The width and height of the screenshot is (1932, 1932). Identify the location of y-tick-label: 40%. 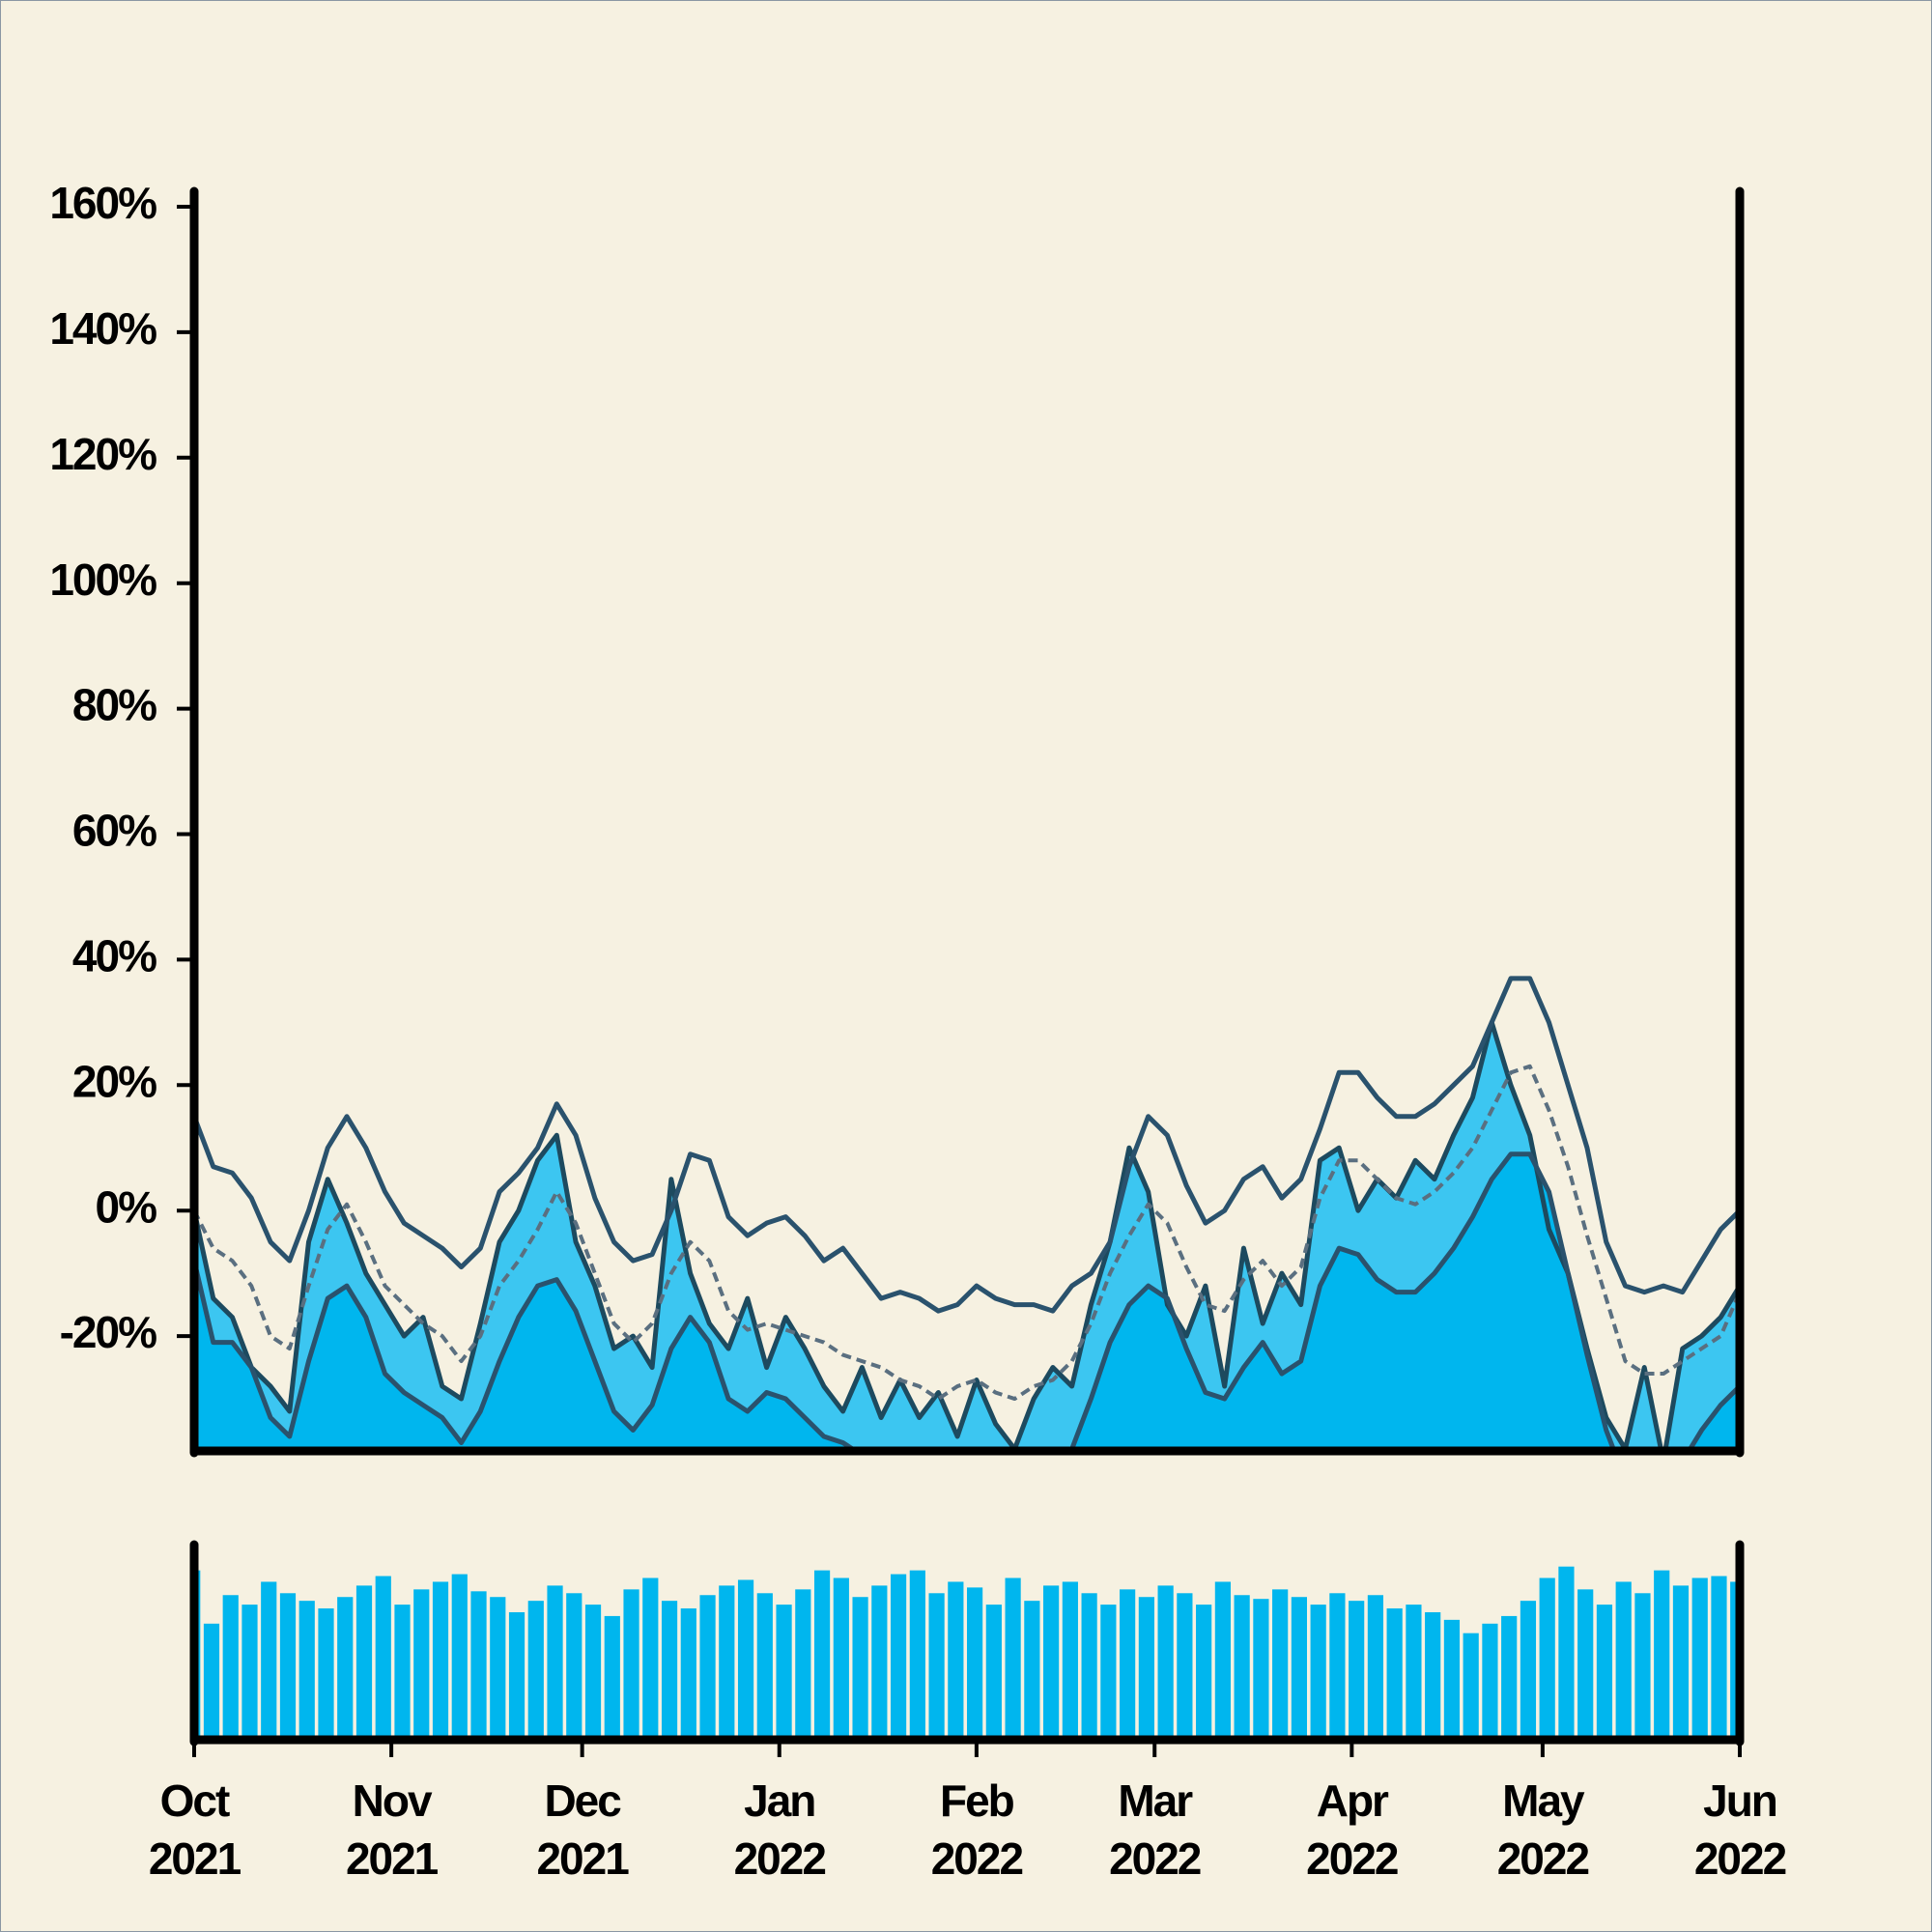
(114, 956).